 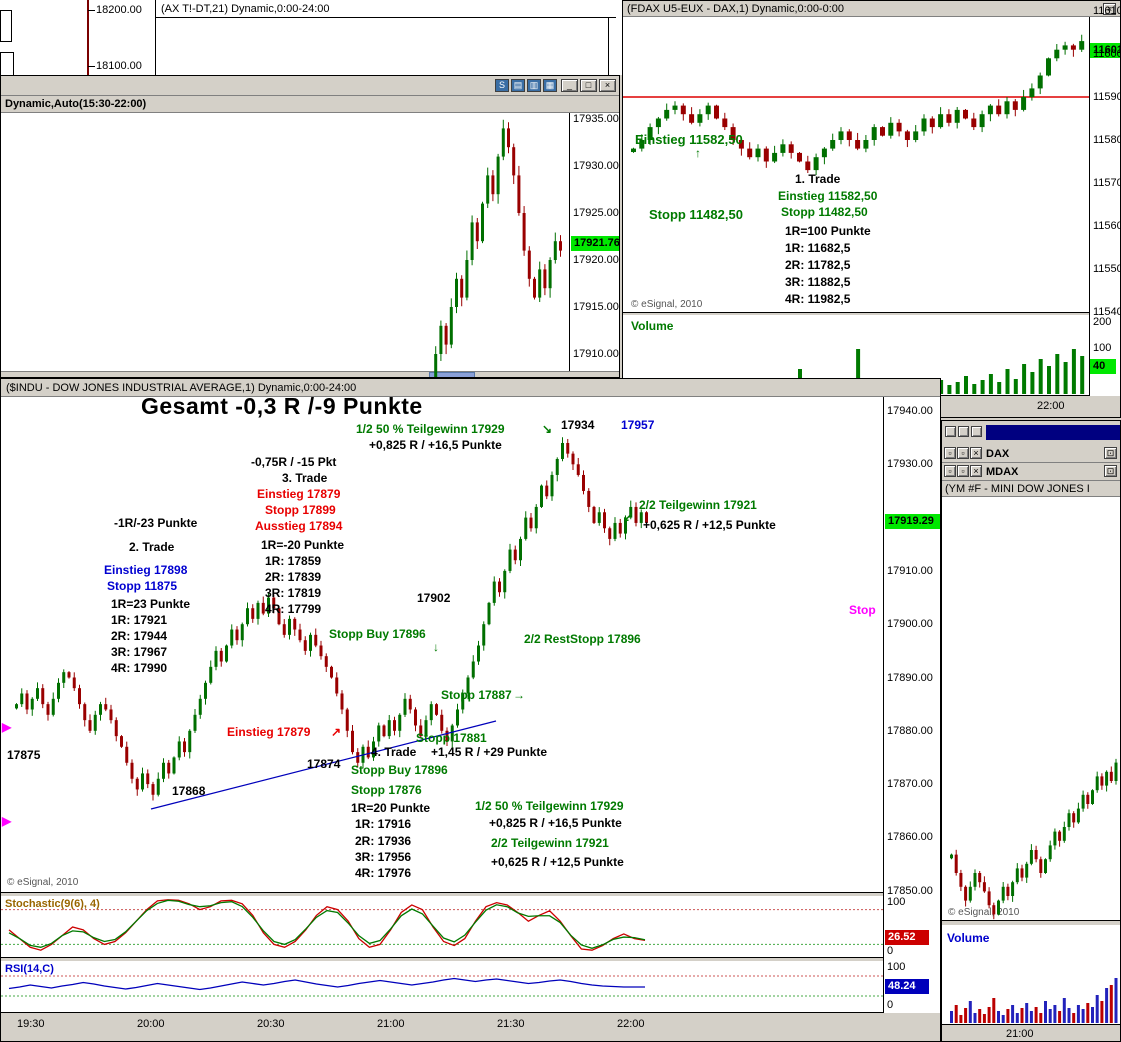 What do you see at coordinates (862, 610) in the screenshot?
I see `annotation: Stop` at bounding box center [862, 610].